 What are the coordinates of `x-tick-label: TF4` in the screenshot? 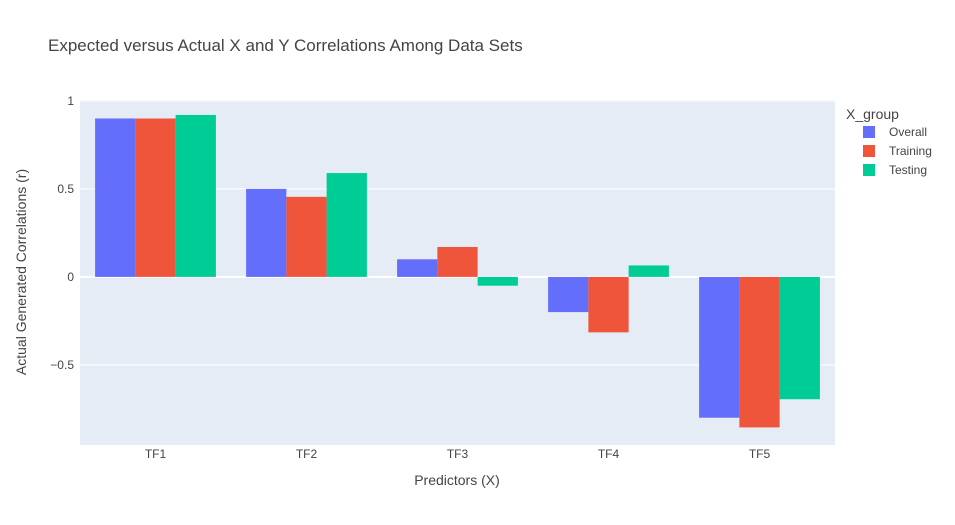 It's located at (609, 454).